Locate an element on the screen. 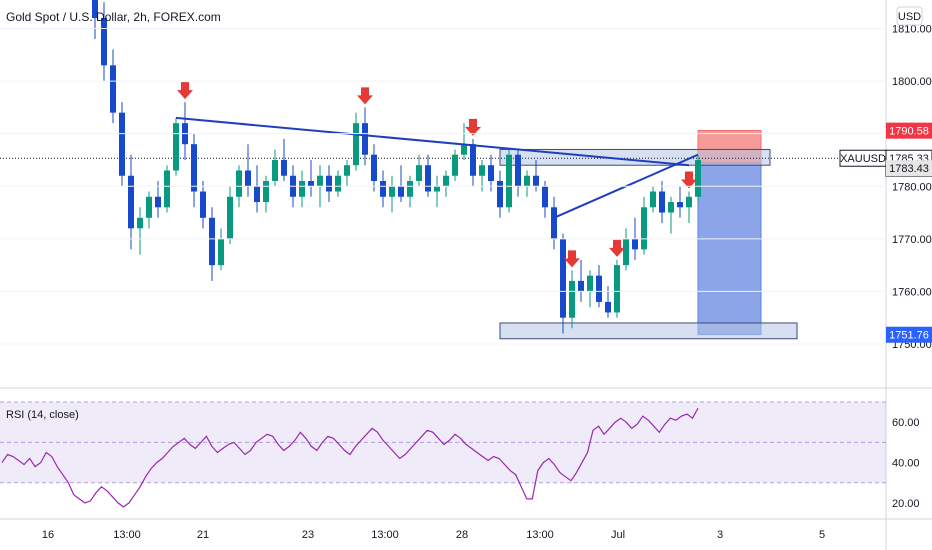 The image size is (932, 550). target-price-tag is located at coordinates (909, 334).